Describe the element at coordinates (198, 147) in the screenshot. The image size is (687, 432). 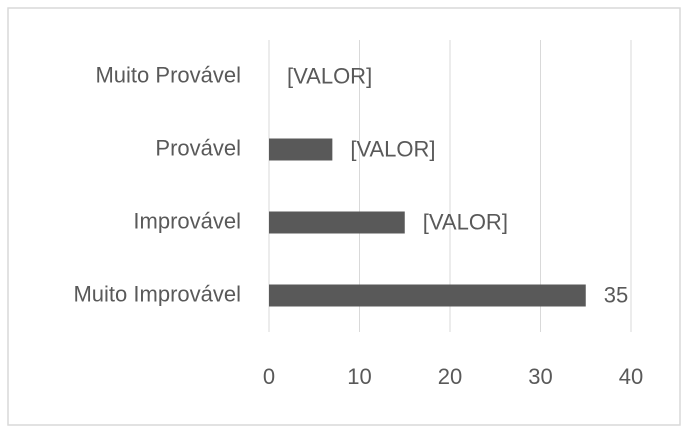
I see `y-tick-label: Provável` at that location.